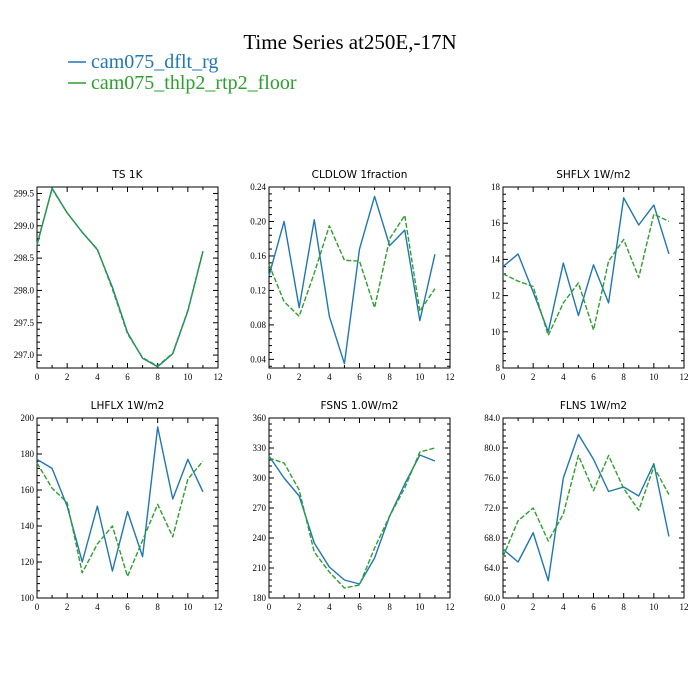  I want to click on y-tick-label: 18, so click(496, 187).